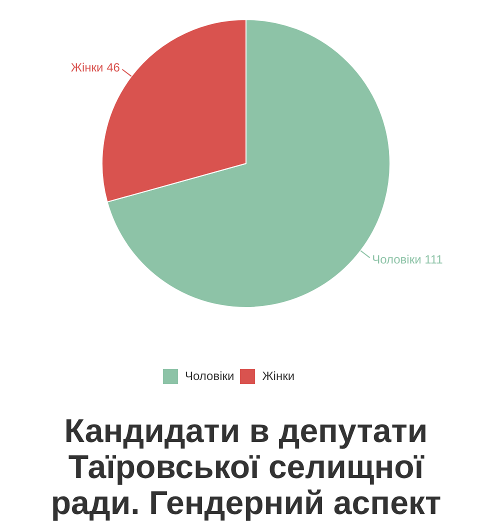 The height and width of the screenshot is (521, 491). What do you see at coordinates (278, 376) in the screenshot?
I see `legend-label: Жінки` at bounding box center [278, 376].